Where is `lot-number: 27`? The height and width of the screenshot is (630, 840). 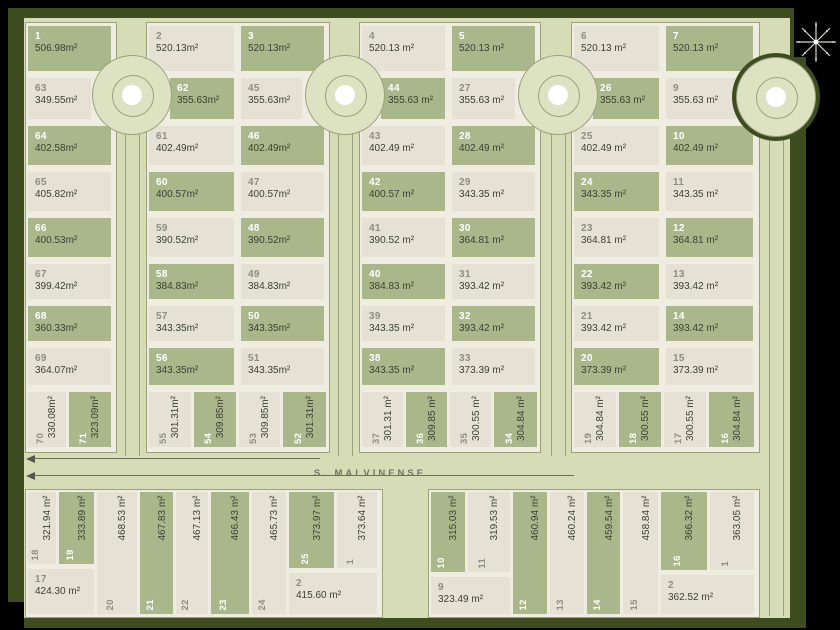 lot-number: 27 is located at coordinates (465, 88).